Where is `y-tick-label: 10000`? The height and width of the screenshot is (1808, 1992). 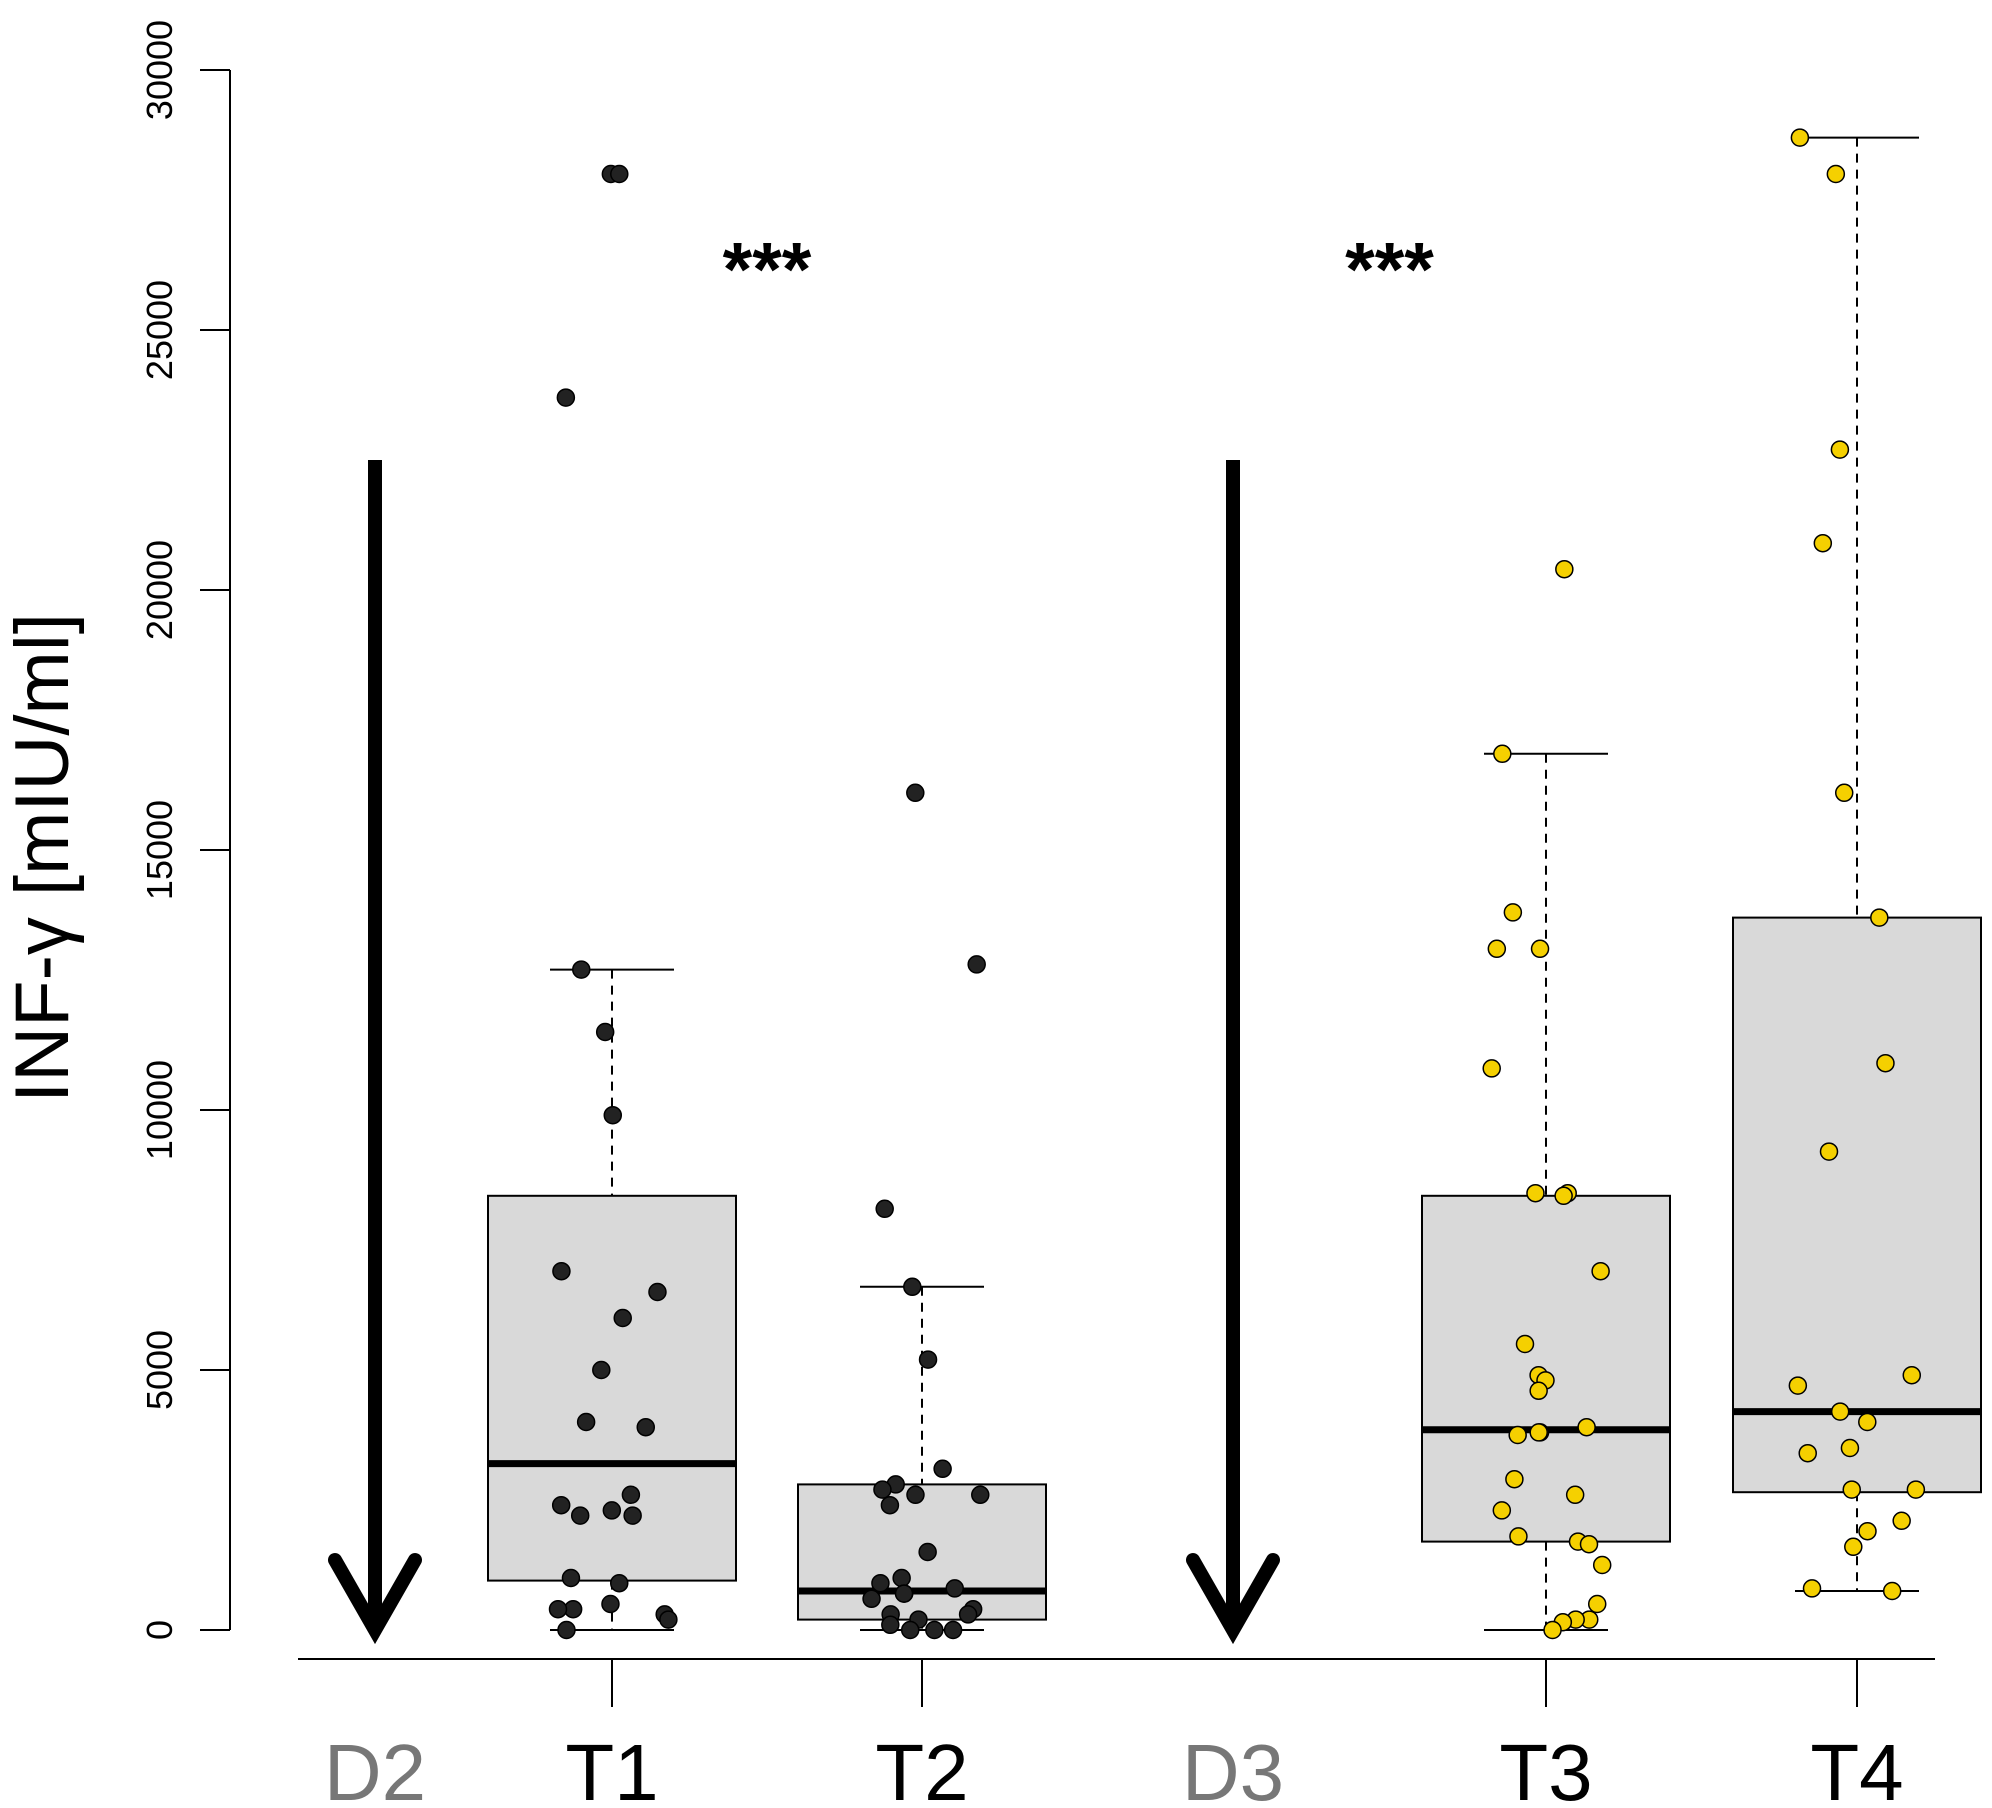 y-tick-label: 10000 is located at coordinates (159, 1110).